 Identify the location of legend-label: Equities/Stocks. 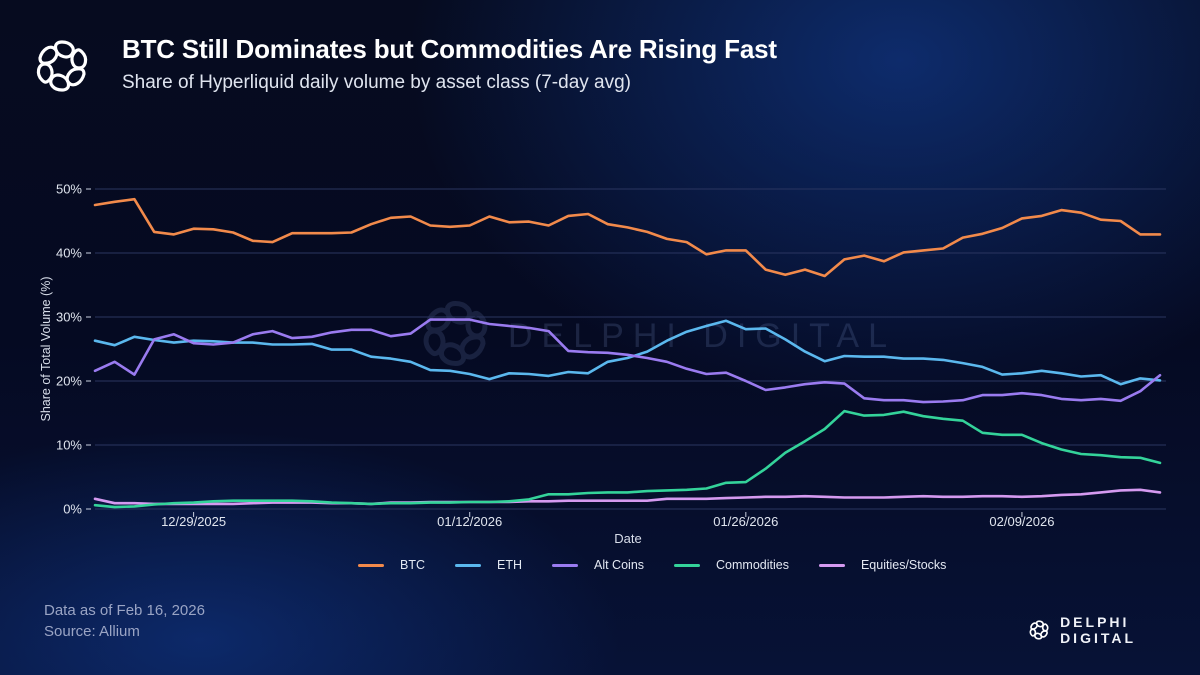
(903, 565).